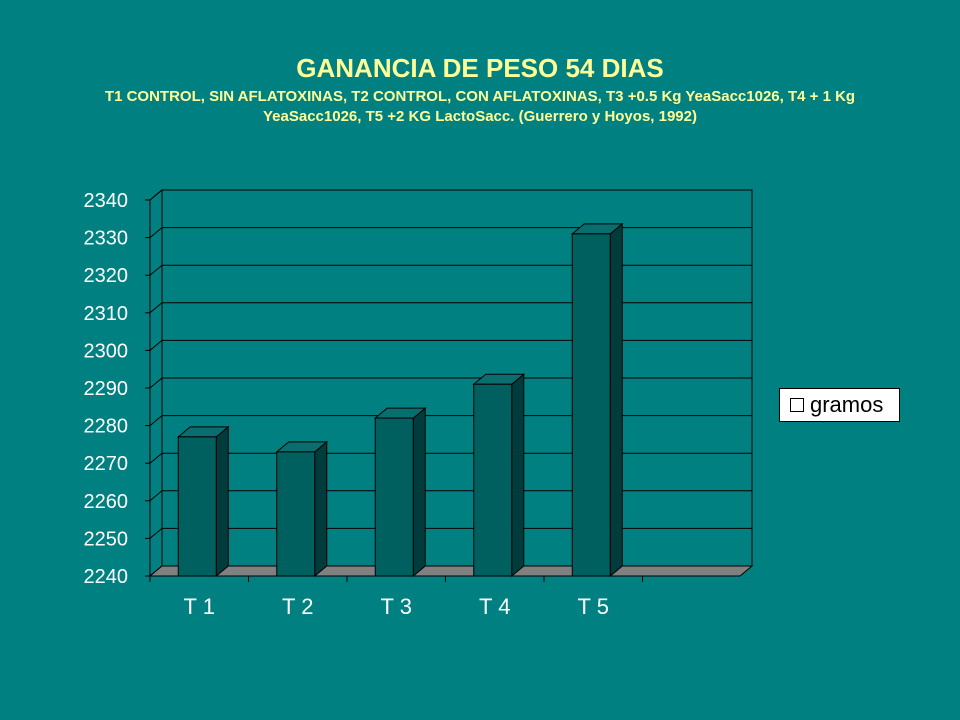 The width and height of the screenshot is (960, 720). Describe the element at coordinates (494, 606) in the screenshot. I see `x-tick-label: T 4` at that location.